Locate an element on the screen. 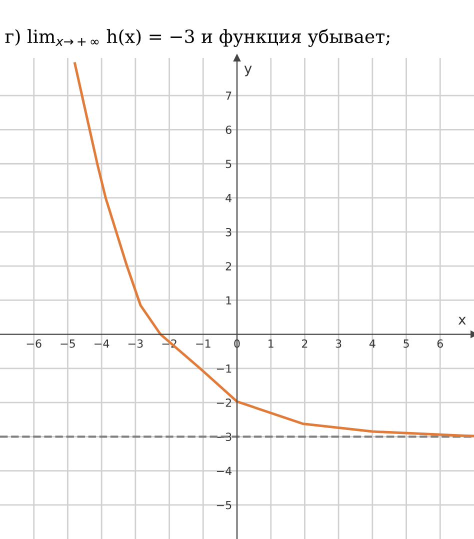  x-tick-label: 6 is located at coordinates (440, 343).